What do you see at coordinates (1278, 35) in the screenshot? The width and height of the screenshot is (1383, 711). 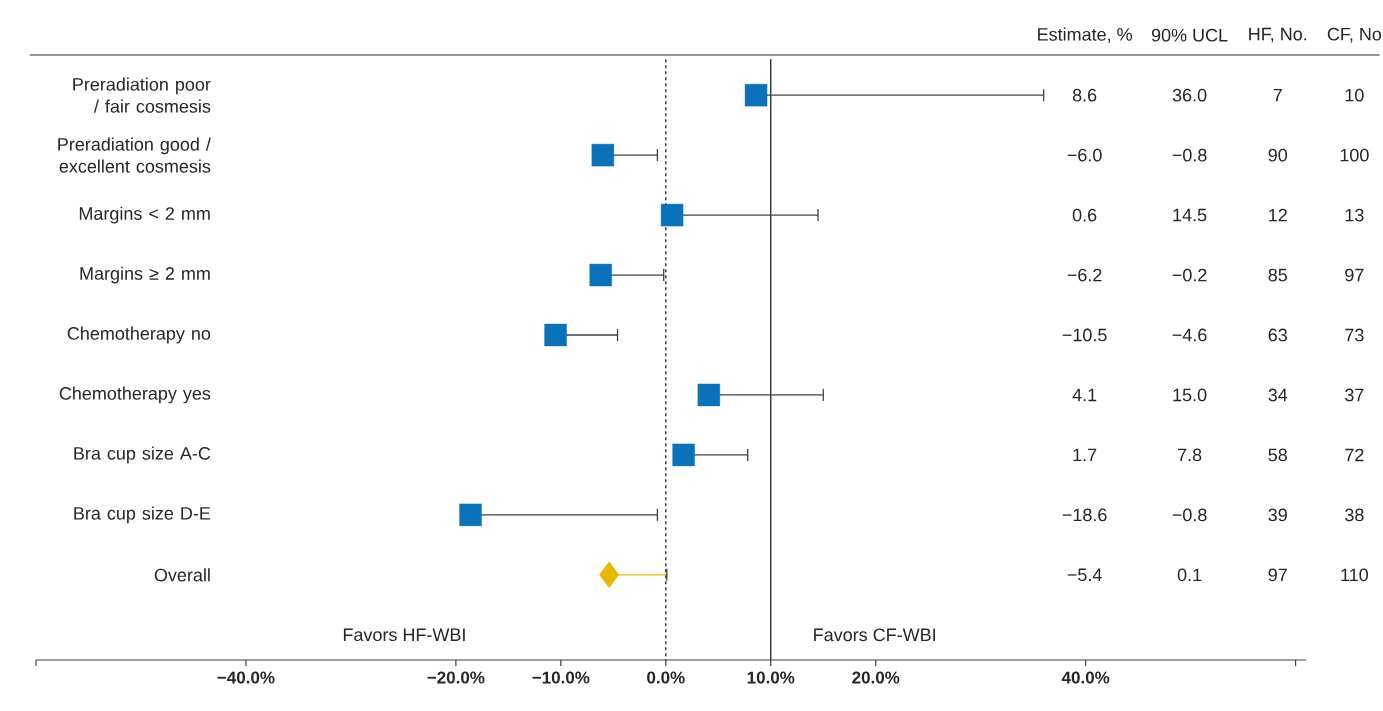 I see `text: HF, No.` at bounding box center [1278, 35].